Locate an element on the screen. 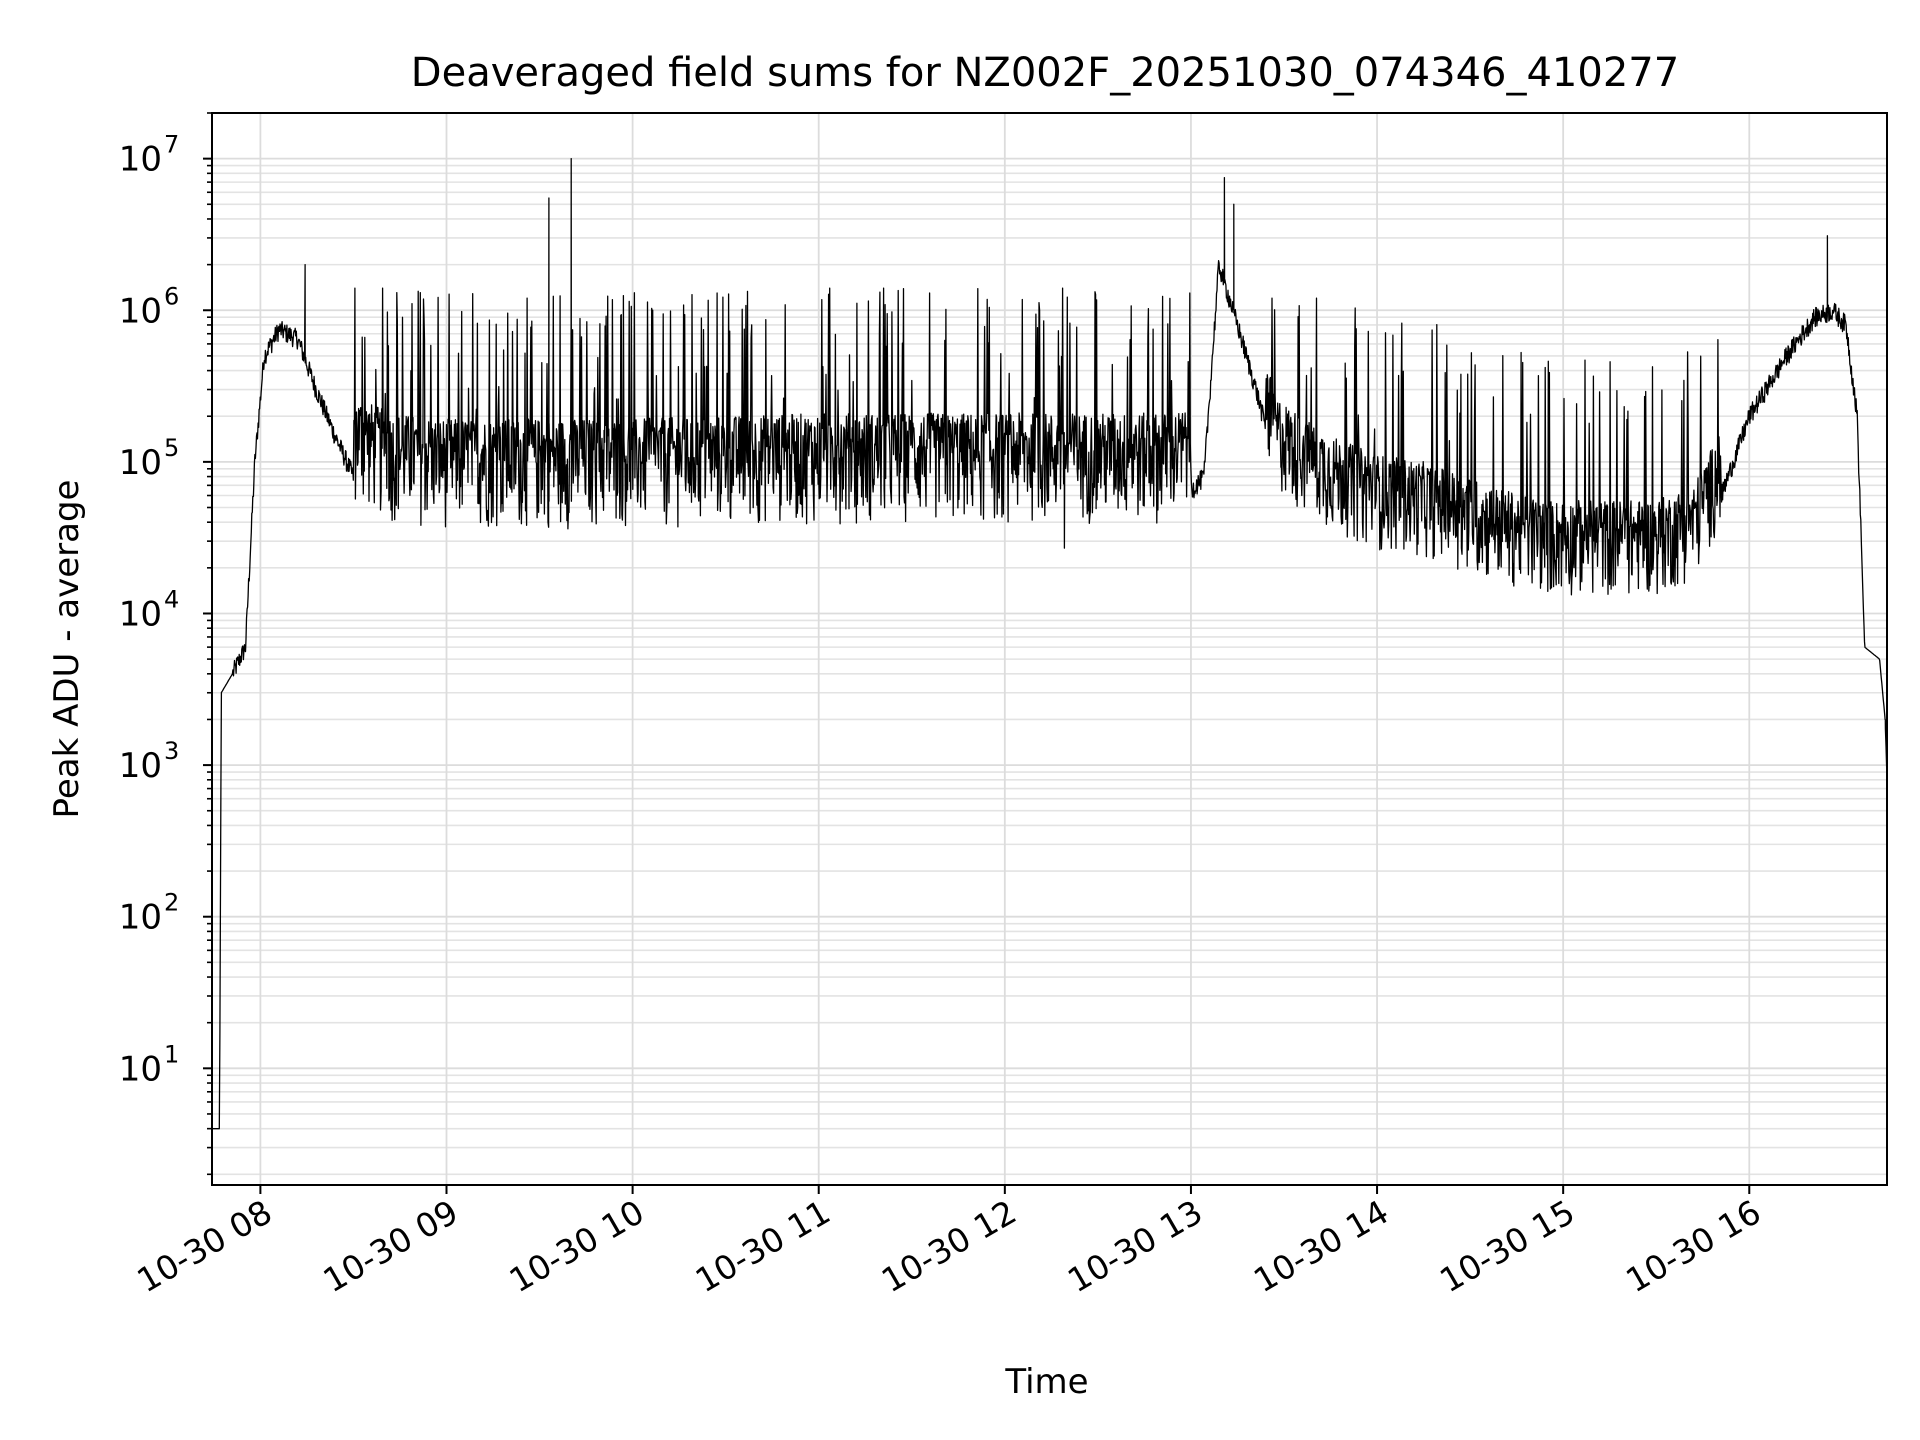 Image resolution: width=1920 pixels, height=1440 pixels. y-axis-label: Peak ADU - average is located at coordinates (67, 649).